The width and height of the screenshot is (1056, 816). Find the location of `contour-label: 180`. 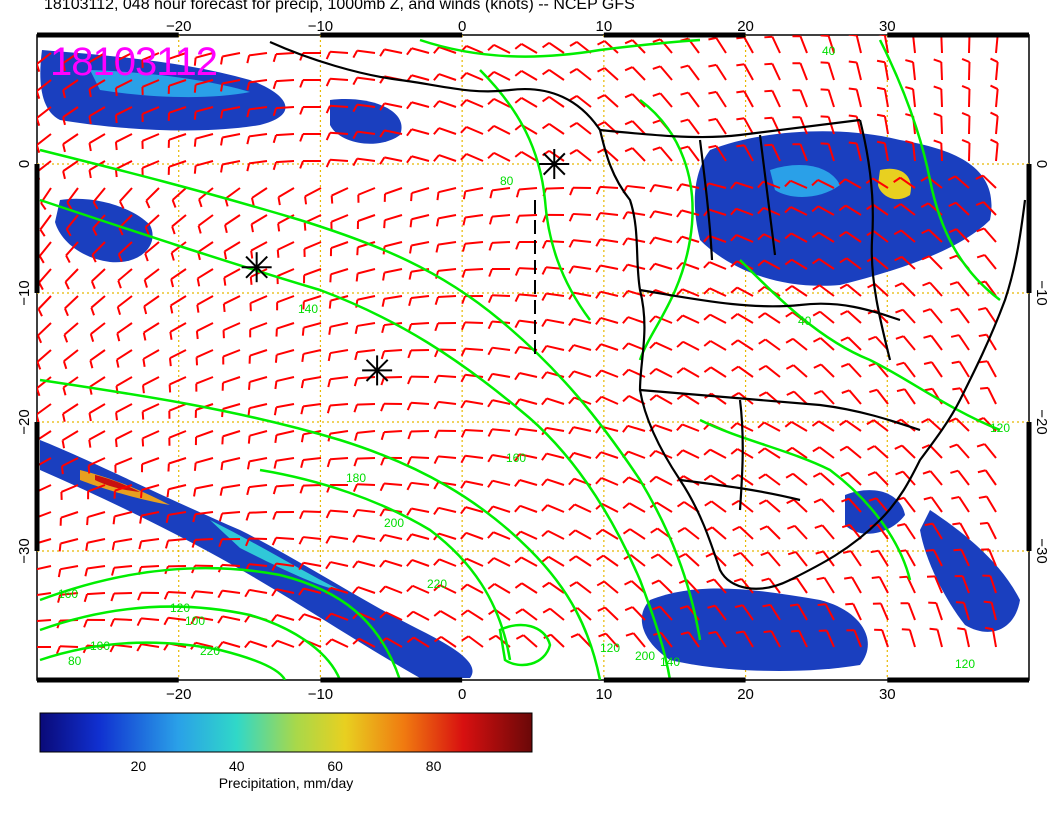

contour-label: 180 is located at coordinates (356, 478).